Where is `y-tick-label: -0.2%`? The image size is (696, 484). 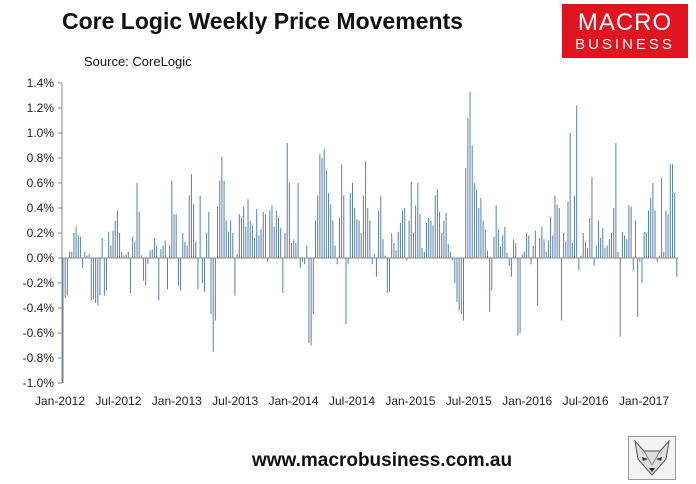
y-tick-label: -0.2% is located at coordinates (39, 283).